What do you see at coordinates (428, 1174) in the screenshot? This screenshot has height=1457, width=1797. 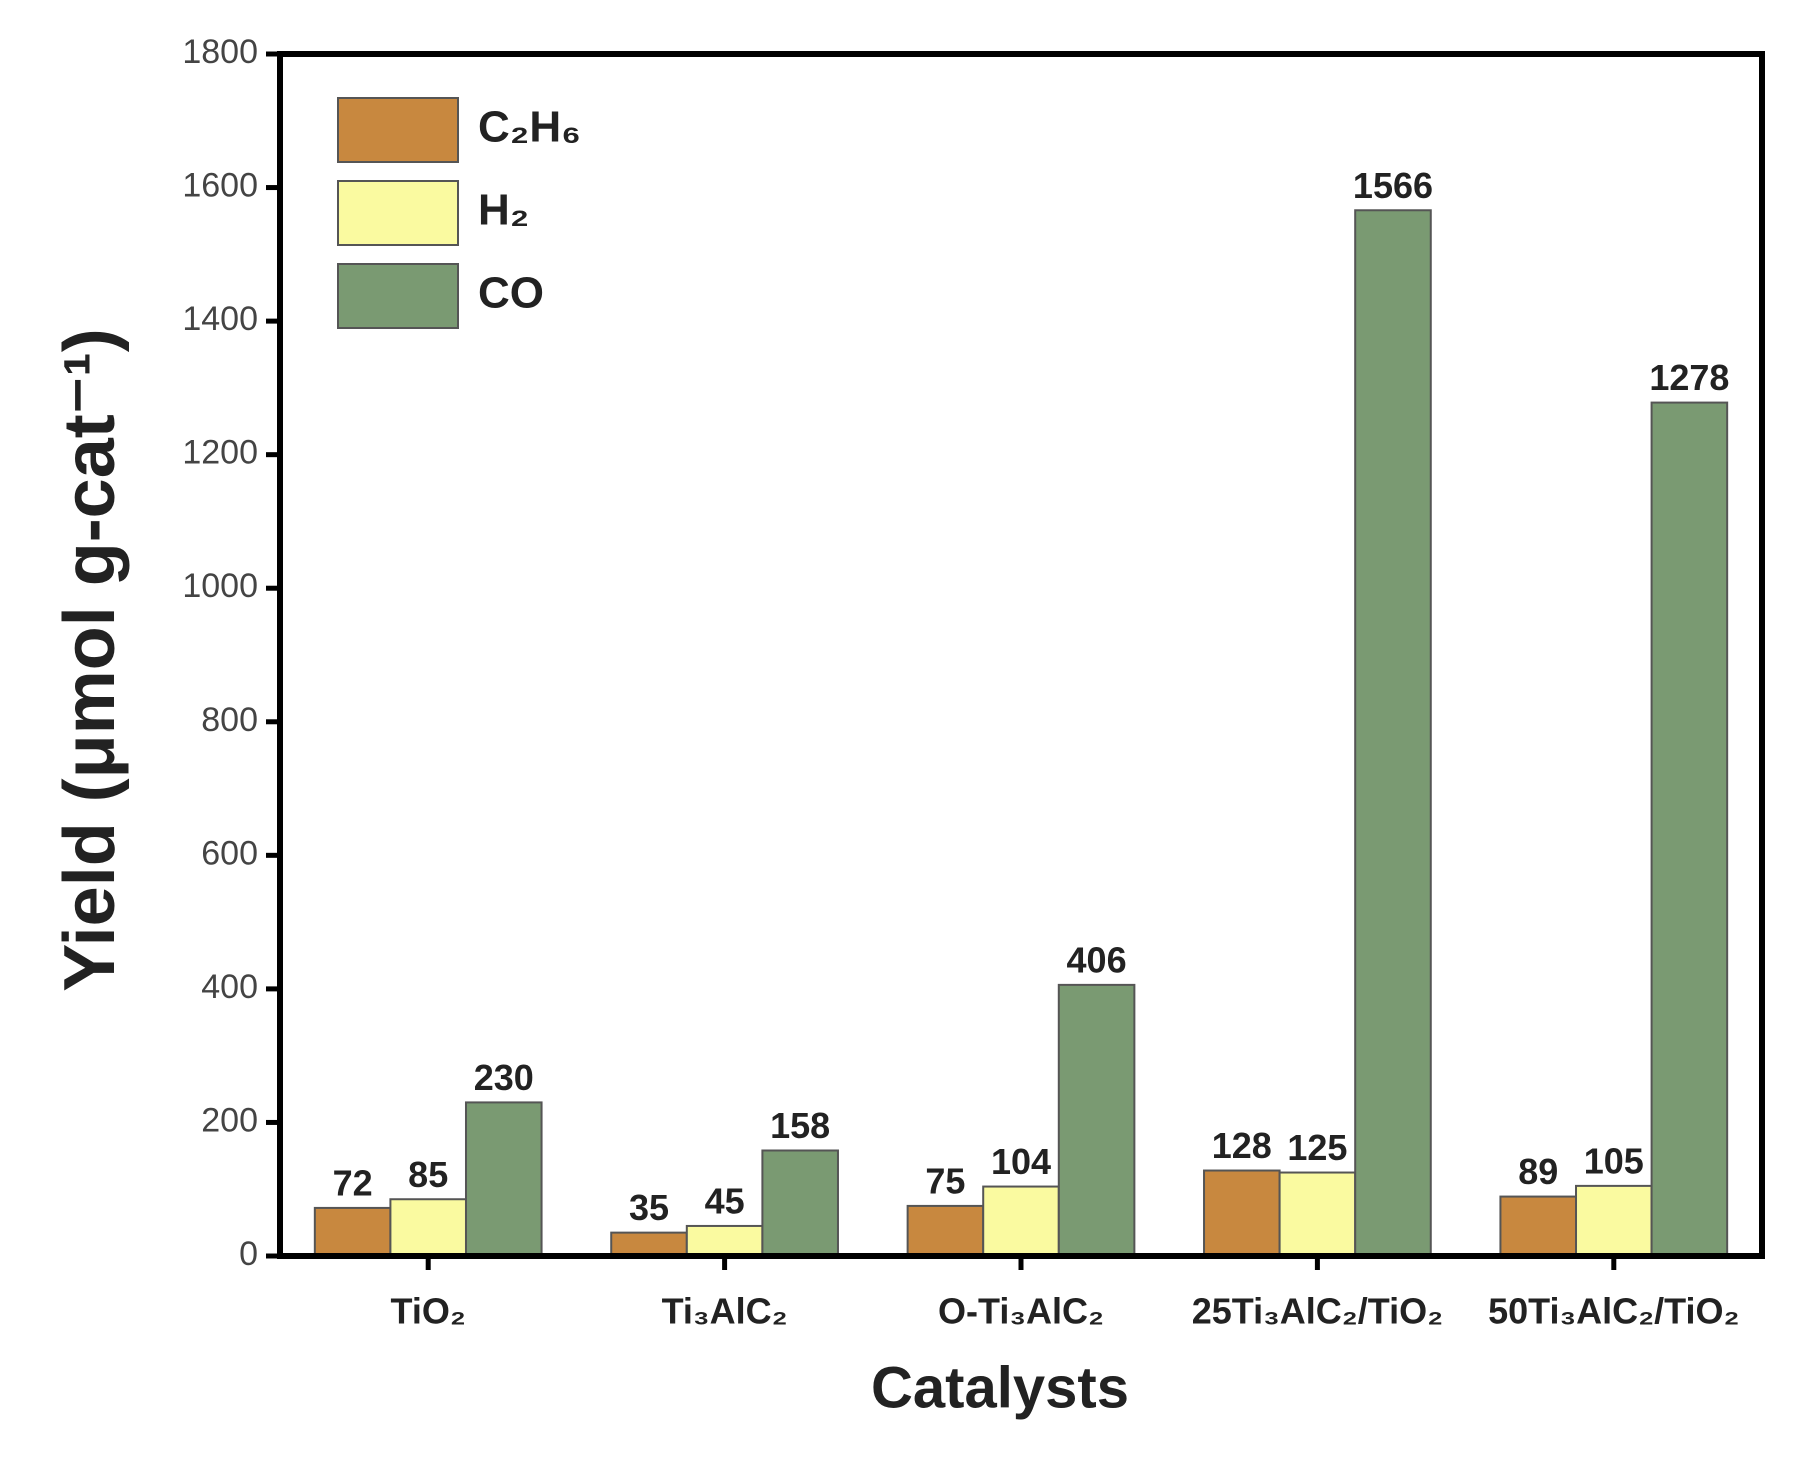 I see `value-label: 85` at bounding box center [428, 1174].